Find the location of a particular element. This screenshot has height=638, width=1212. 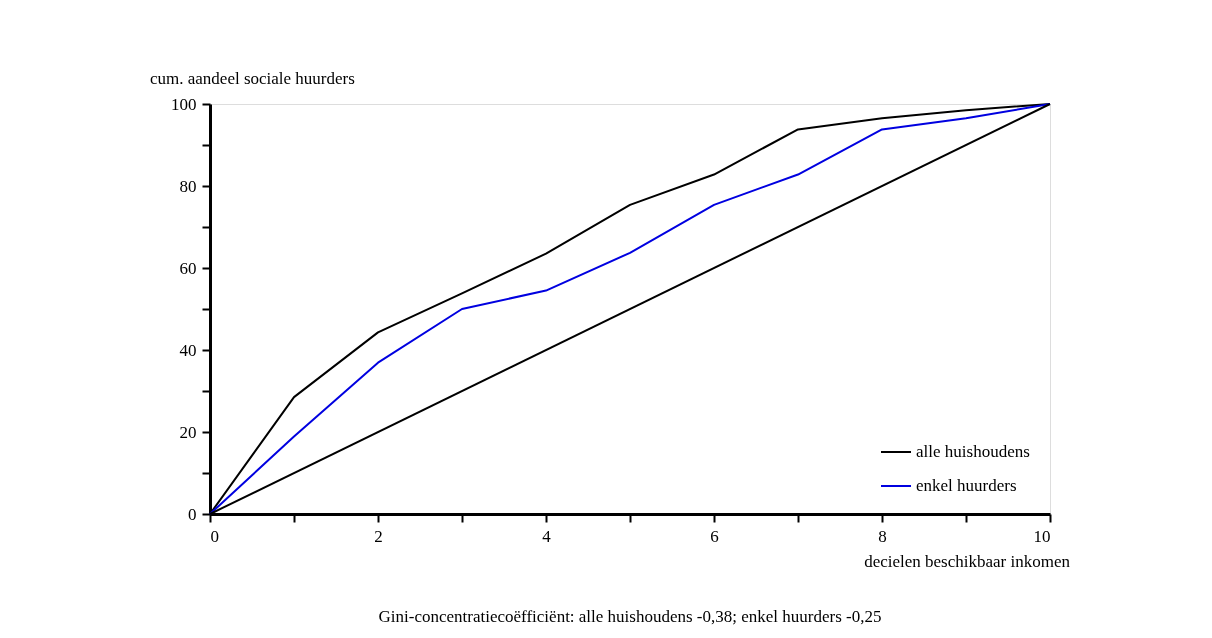

y-tick-label: 60 is located at coordinates (188, 268).